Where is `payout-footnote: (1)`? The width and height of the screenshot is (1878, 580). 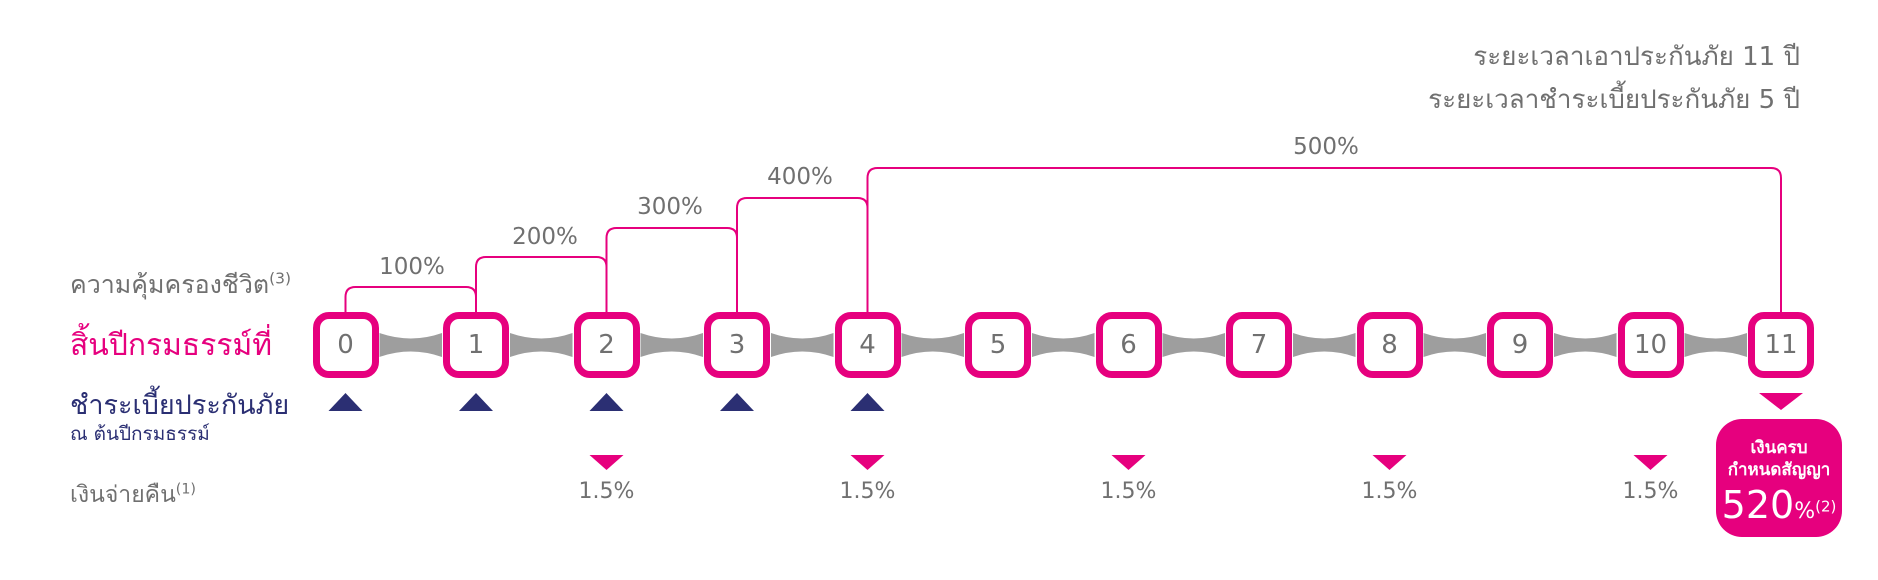
payout-footnote: (1) is located at coordinates (185, 489).